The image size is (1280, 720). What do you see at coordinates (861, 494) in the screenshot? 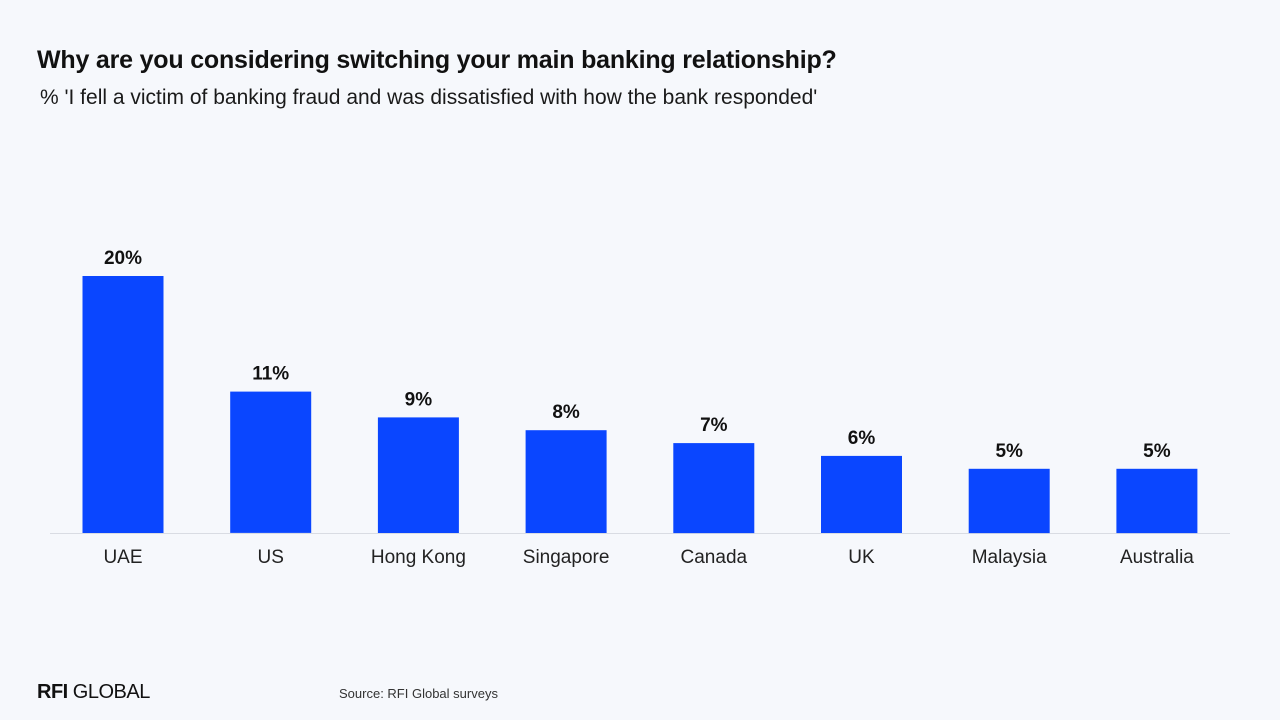
I see `bar-uk` at bounding box center [861, 494].